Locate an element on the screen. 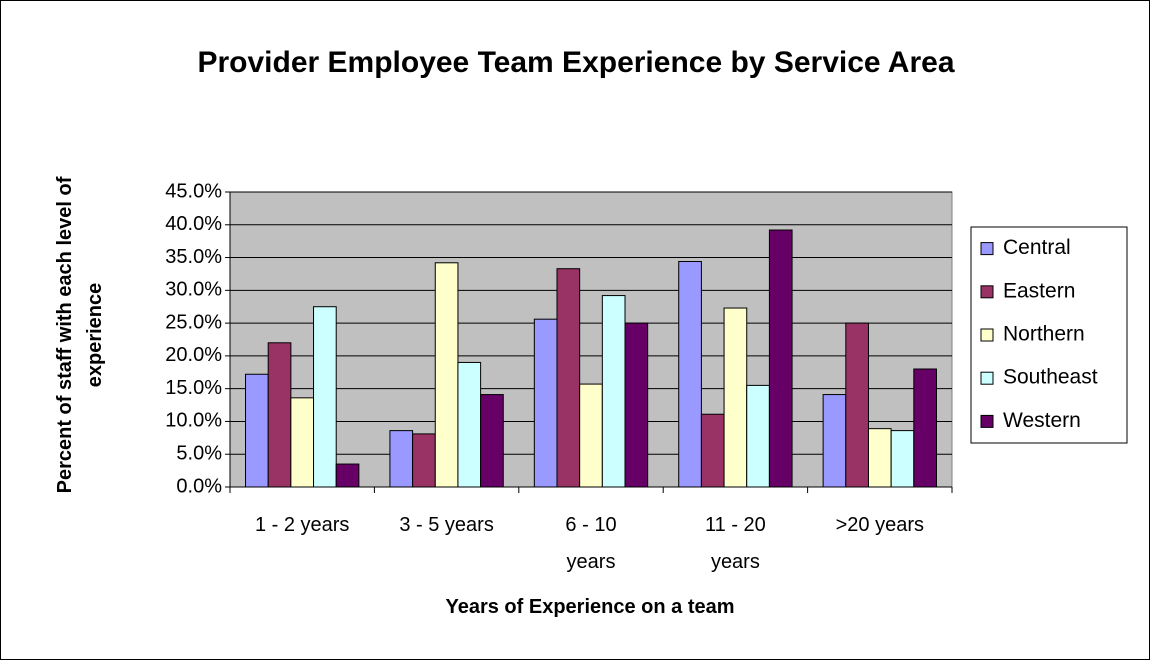  legend-label: Central is located at coordinates (1037, 247).